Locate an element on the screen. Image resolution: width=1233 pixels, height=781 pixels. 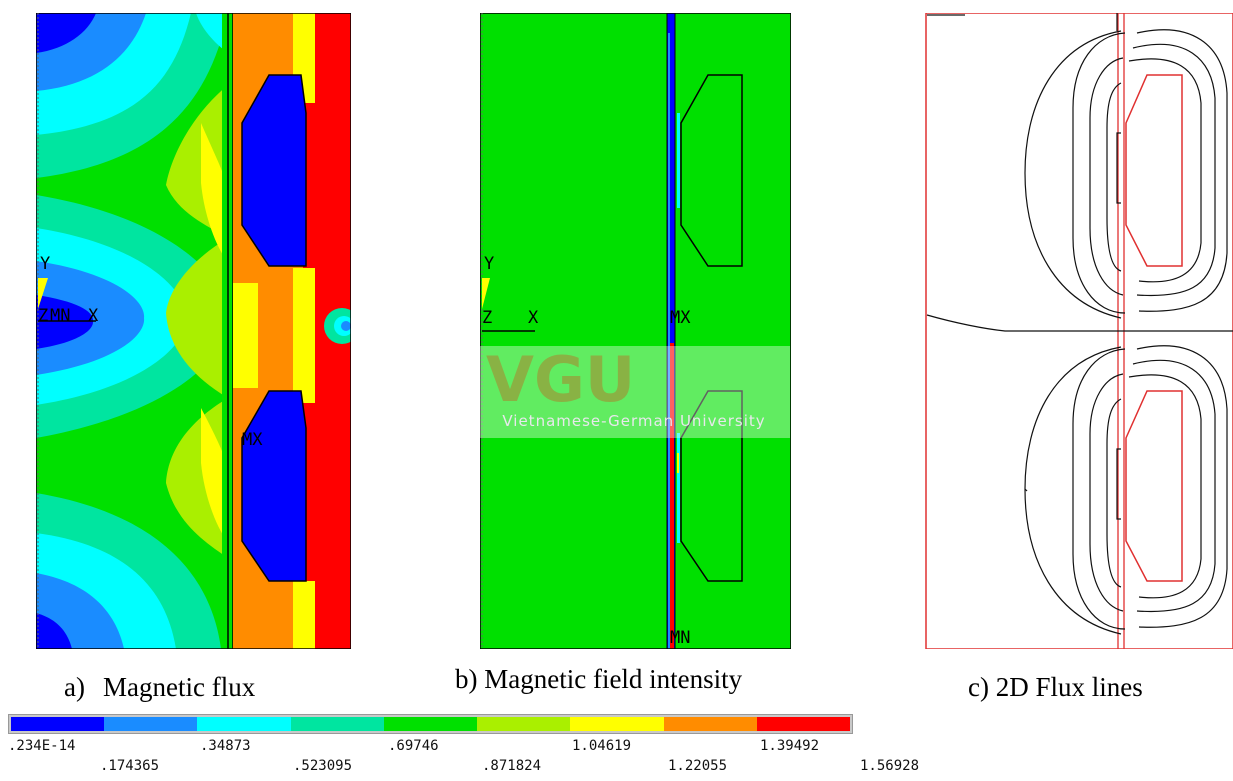
color-legend-bar is located at coordinates (430, 724).